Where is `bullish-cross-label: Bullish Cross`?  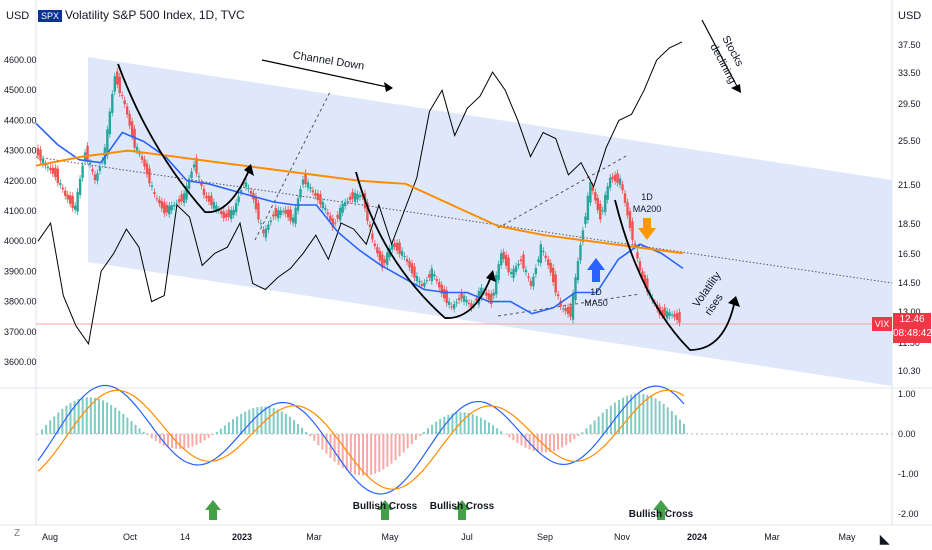
bullish-cross-label: Bullish Cross is located at coordinates (661, 514).